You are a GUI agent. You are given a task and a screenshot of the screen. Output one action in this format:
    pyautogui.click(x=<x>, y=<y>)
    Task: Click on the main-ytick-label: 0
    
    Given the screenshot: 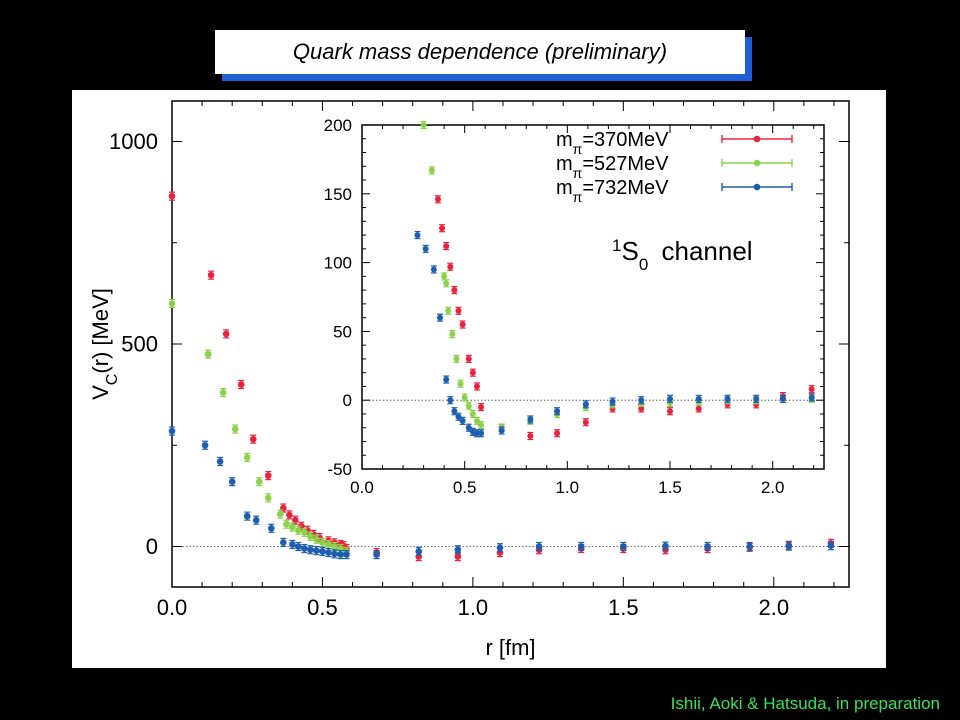 What is the action you would take?
    pyautogui.click(x=152, y=546)
    